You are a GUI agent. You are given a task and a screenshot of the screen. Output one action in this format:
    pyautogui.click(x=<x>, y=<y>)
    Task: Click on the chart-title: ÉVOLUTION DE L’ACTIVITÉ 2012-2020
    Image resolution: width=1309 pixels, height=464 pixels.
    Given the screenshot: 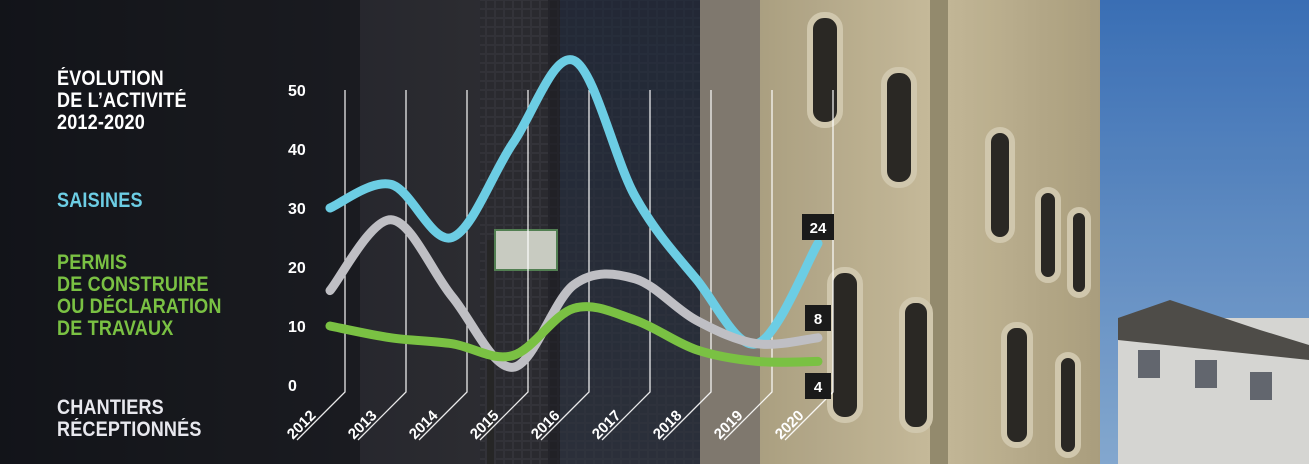 What is the action you would take?
    pyautogui.click(x=132, y=101)
    